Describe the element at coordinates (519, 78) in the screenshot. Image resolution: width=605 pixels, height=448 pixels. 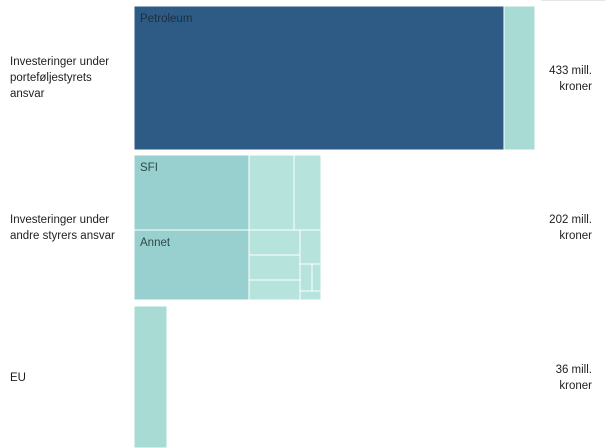
I see `tile-other` at that location.